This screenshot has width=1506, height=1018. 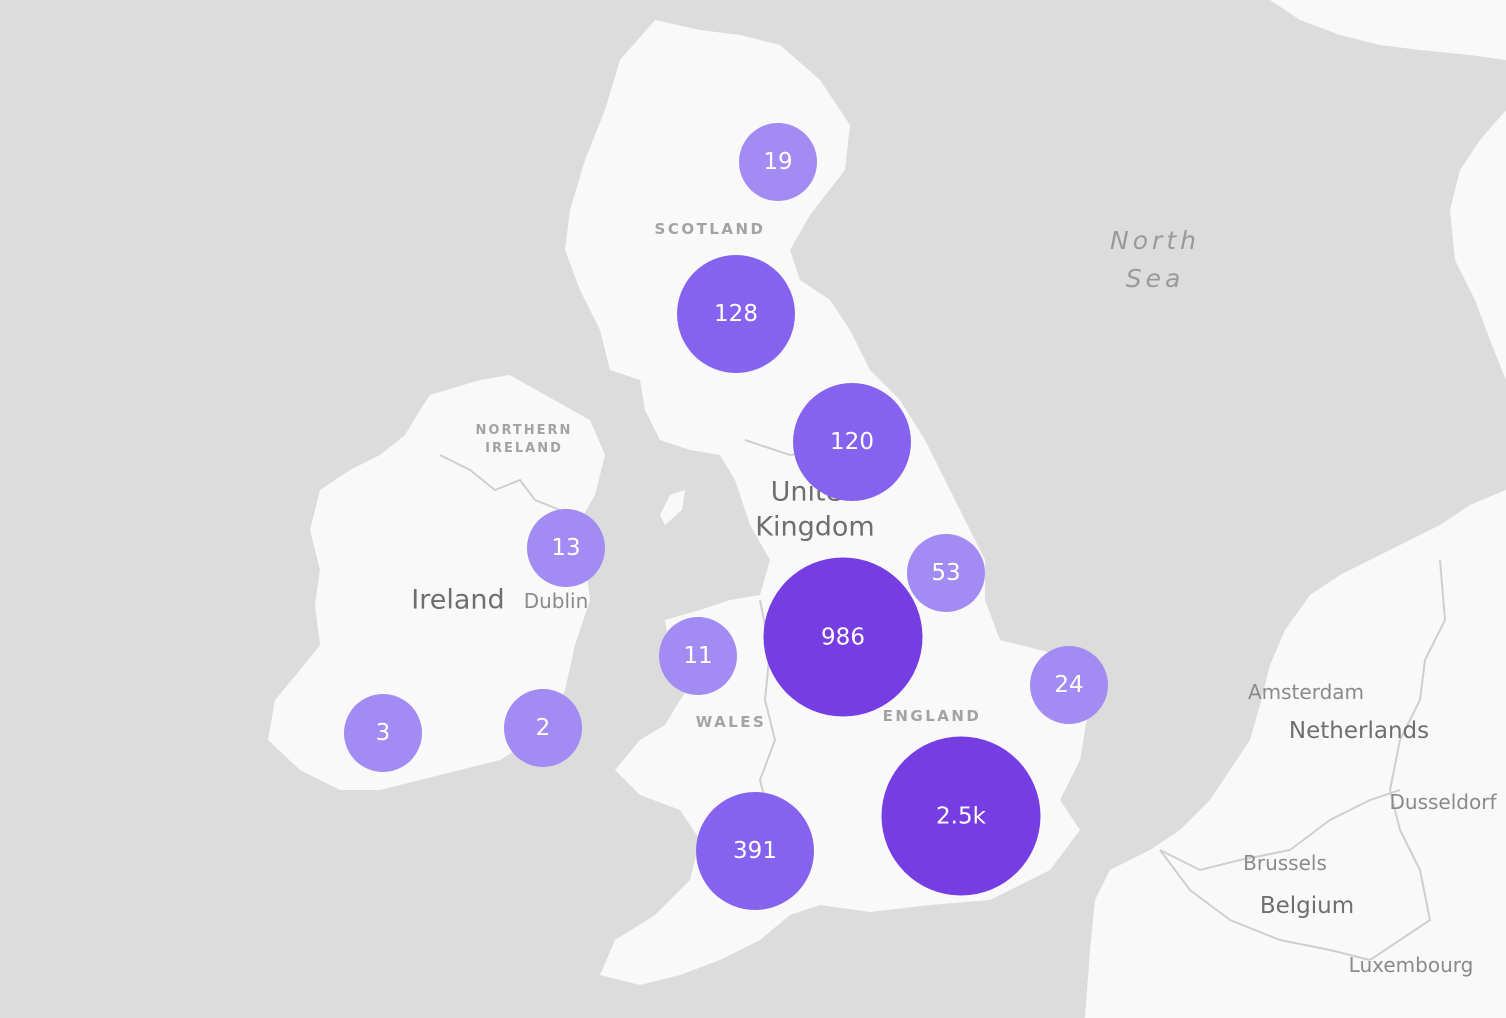 I want to click on label-dublin: Dublin, so click(x=556, y=601).